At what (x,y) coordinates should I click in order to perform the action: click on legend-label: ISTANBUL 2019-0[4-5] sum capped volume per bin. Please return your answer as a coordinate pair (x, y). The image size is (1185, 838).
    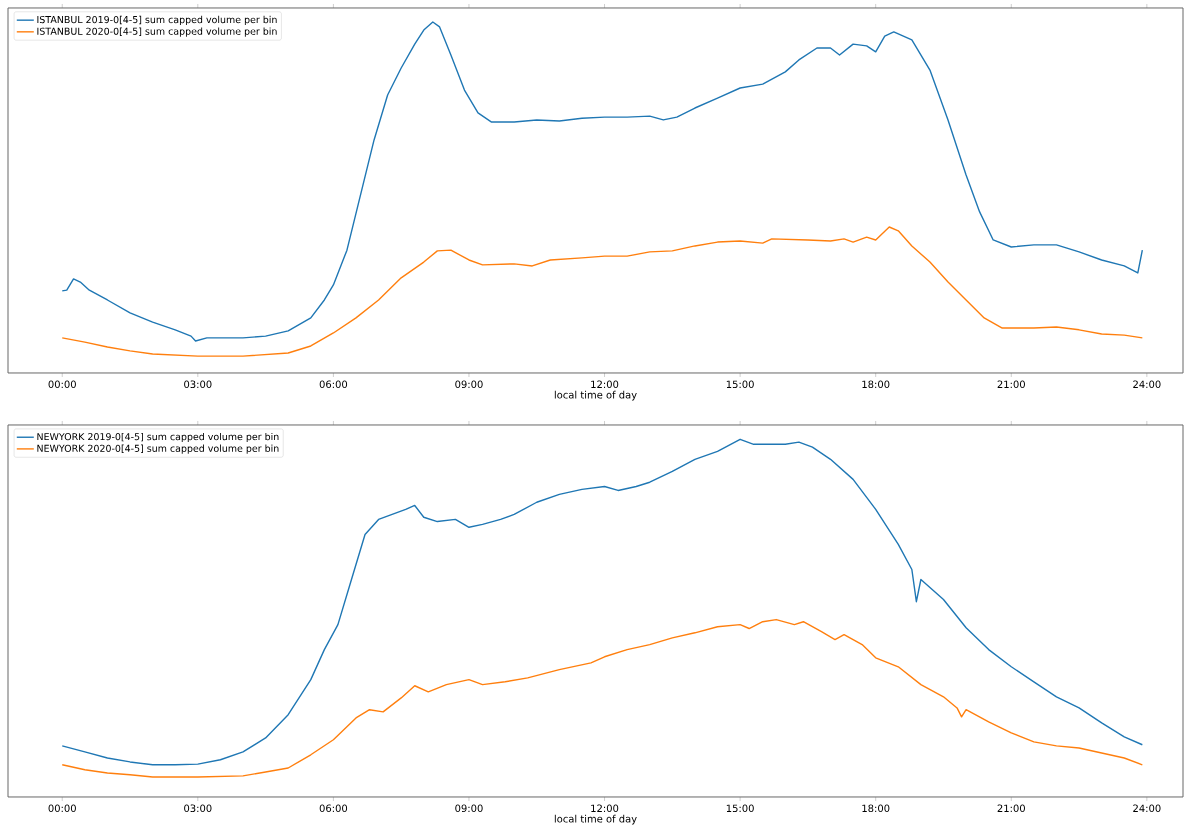
    Looking at the image, I should click on (157, 20).